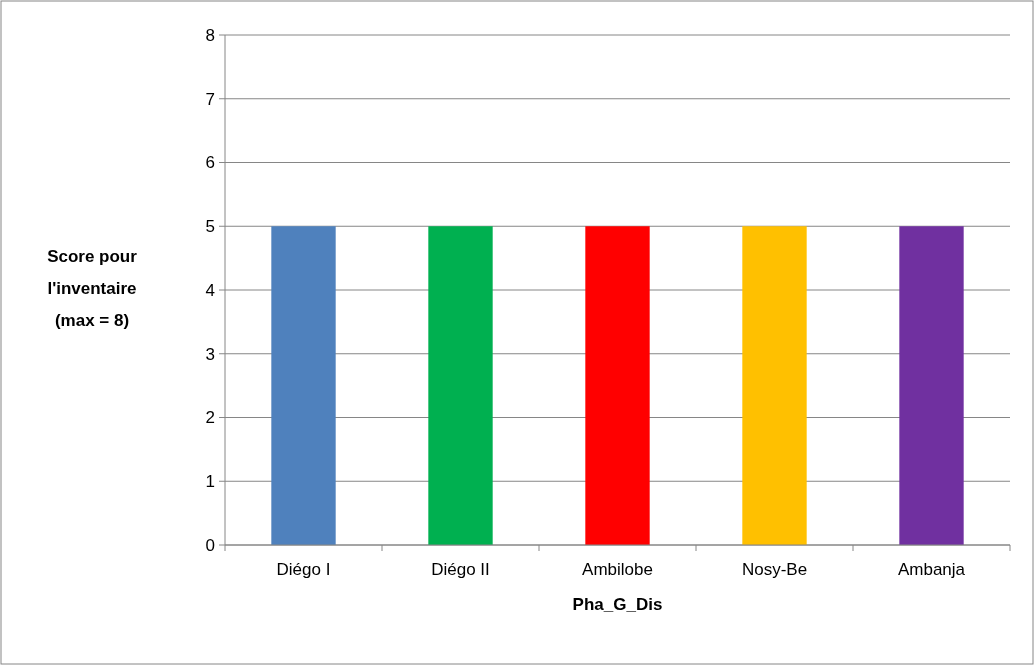 This screenshot has height=666, width=1035. Describe the element at coordinates (931, 569) in the screenshot. I see `x-tick-label: Ambanja` at that location.